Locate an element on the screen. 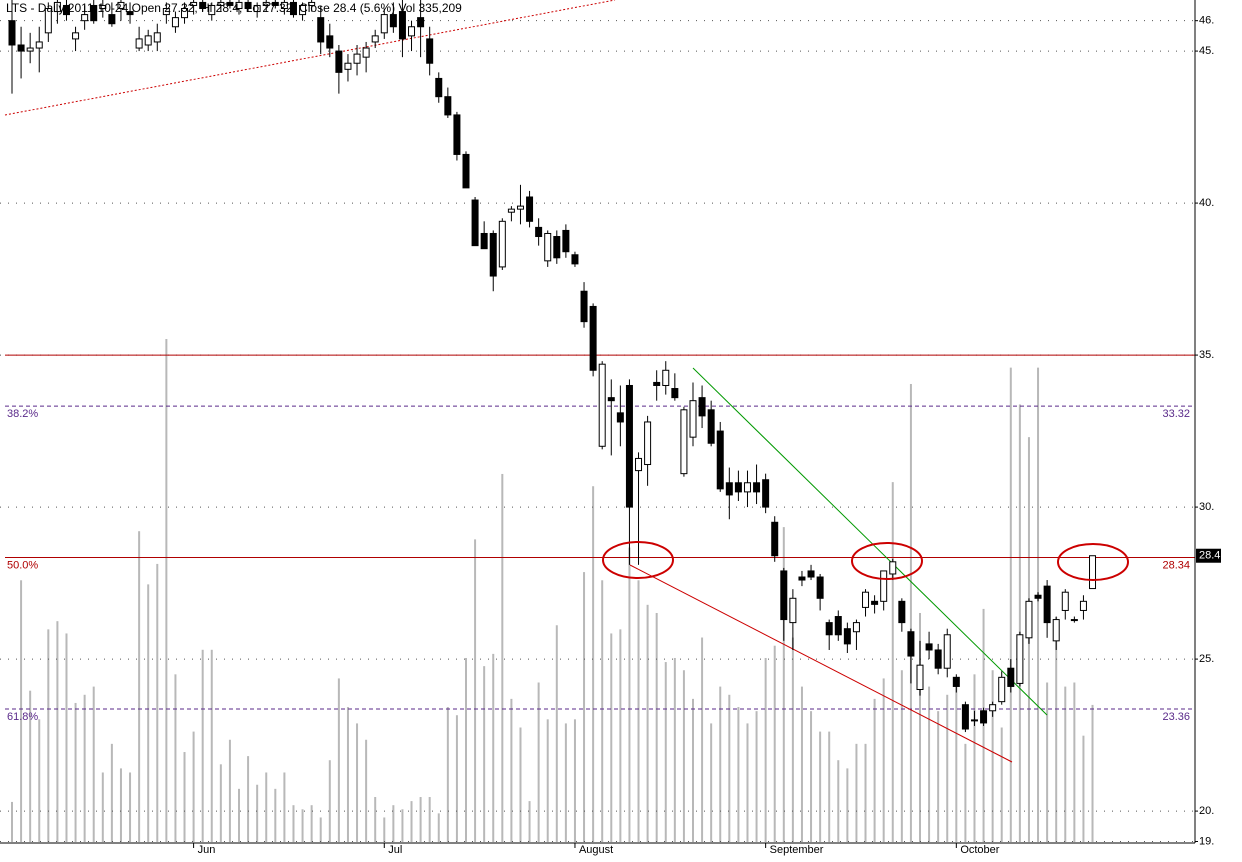  x-tick-label: September is located at coordinates (797, 850).